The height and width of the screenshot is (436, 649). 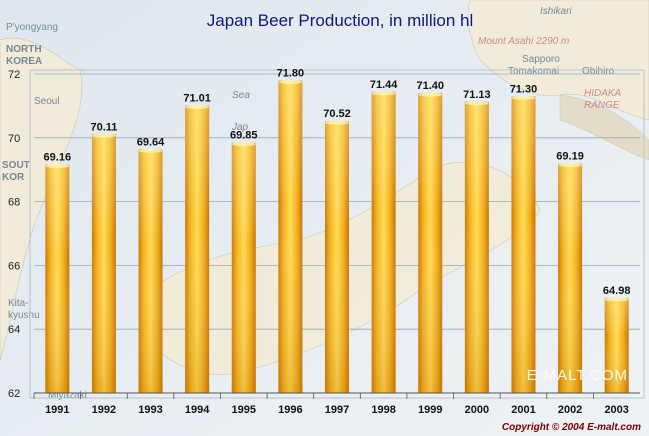 I want to click on data-label: 69.64, so click(x=151, y=142).